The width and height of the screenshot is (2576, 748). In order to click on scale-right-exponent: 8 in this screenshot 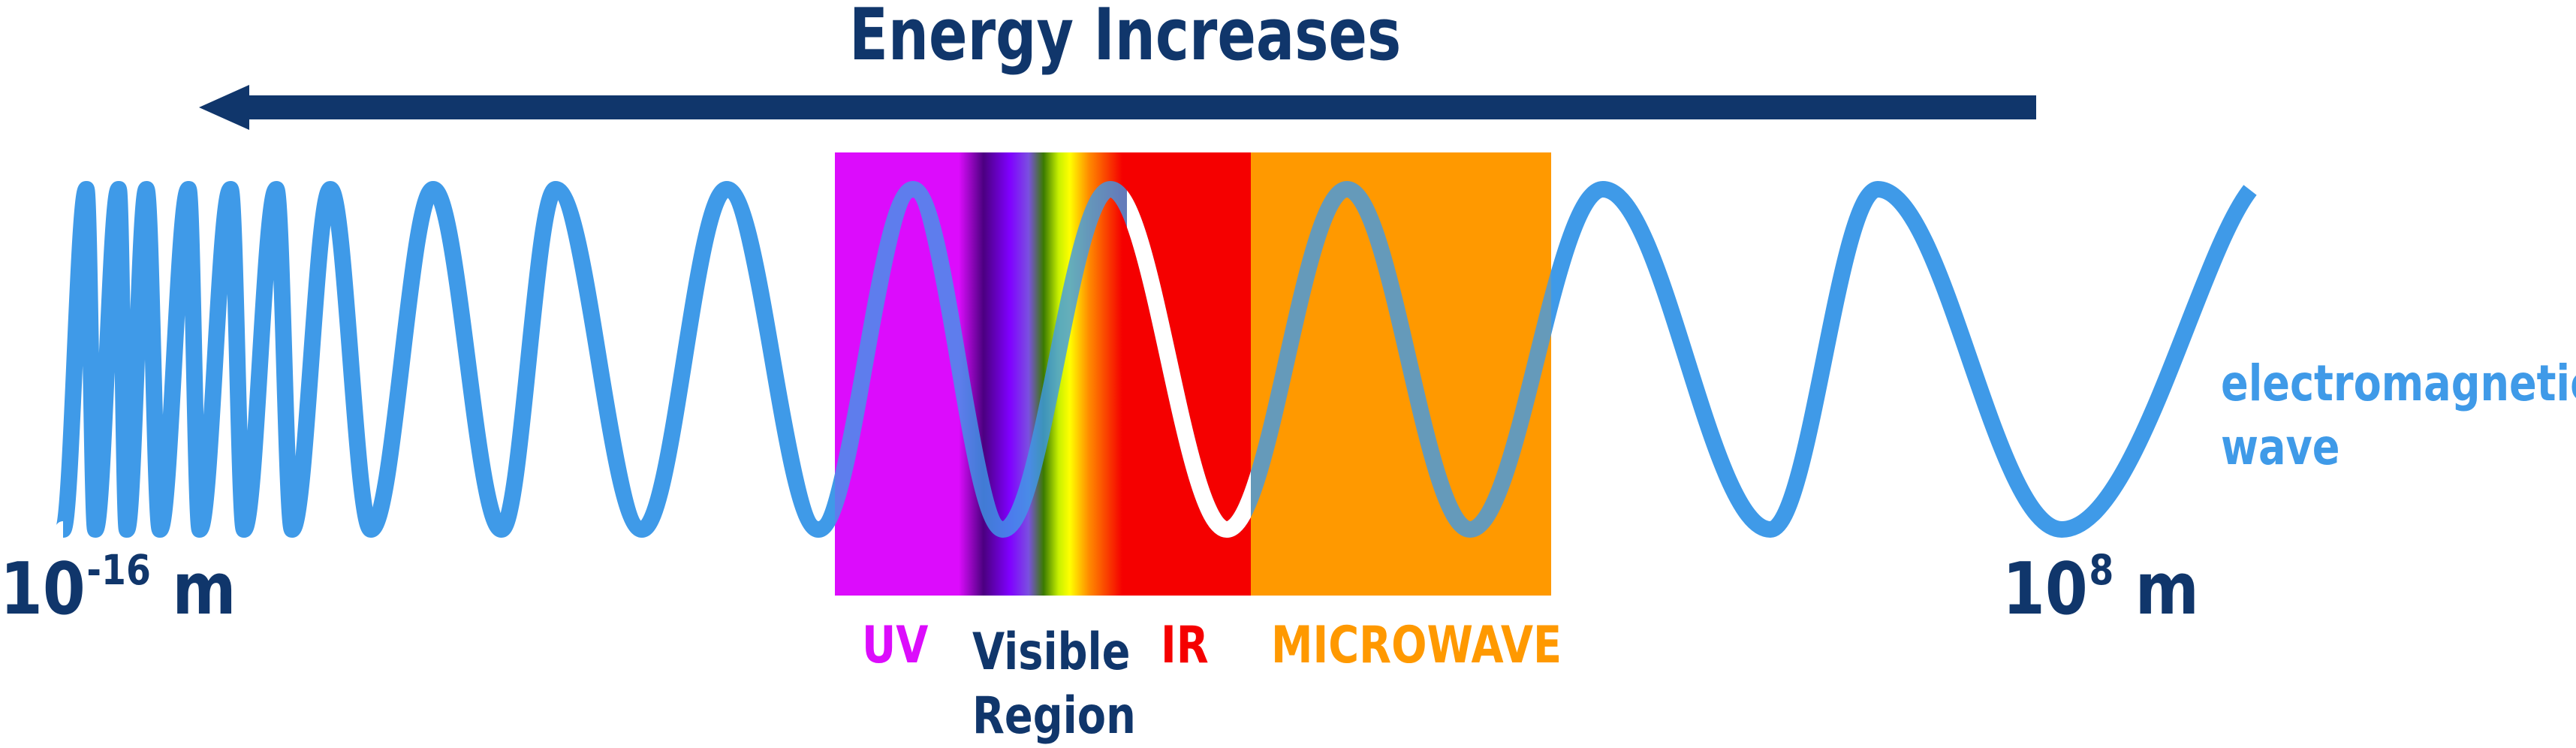, I will do `click(2101, 570)`.